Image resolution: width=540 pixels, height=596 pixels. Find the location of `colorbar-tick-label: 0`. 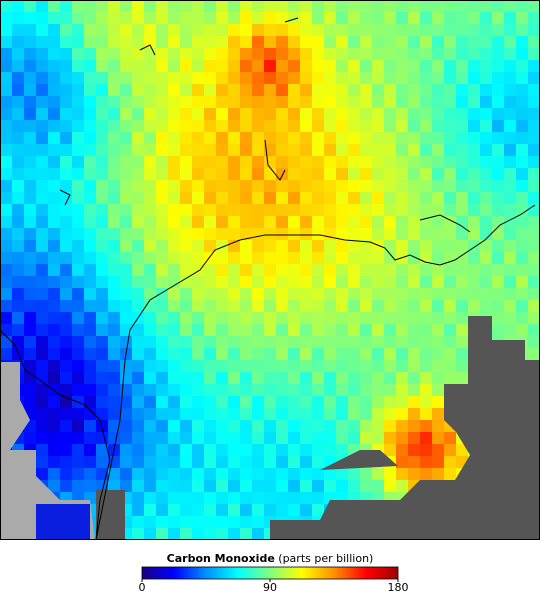

colorbar-tick-label: 0 is located at coordinates (142, 586).